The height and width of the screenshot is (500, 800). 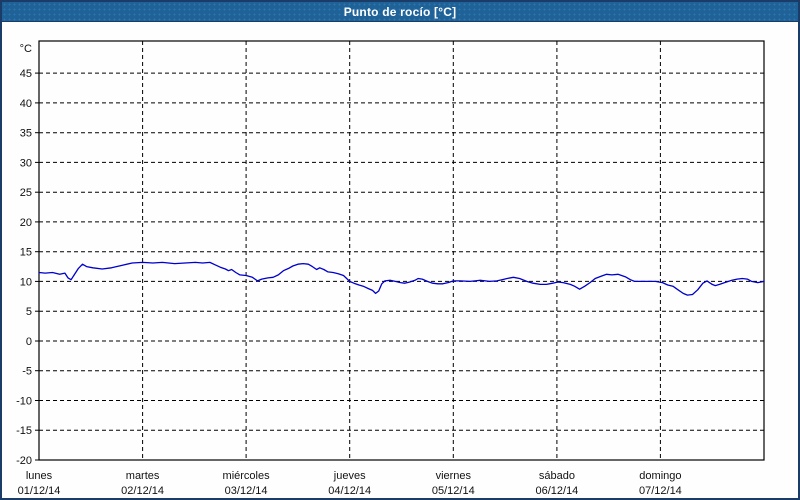 I want to click on x-axis-day-label: martes, so click(x=143, y=476).